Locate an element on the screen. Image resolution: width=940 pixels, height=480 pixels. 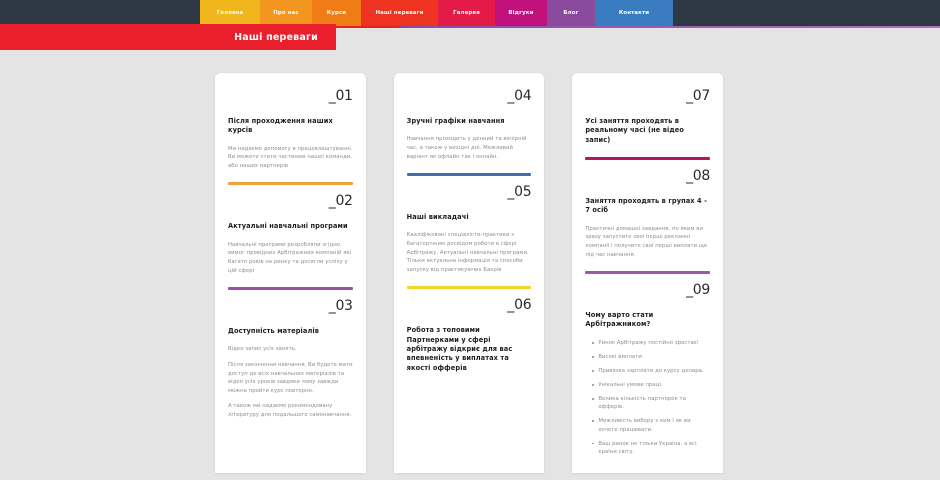
list-item: Високі виплати. is located at coordinates (651, 357).